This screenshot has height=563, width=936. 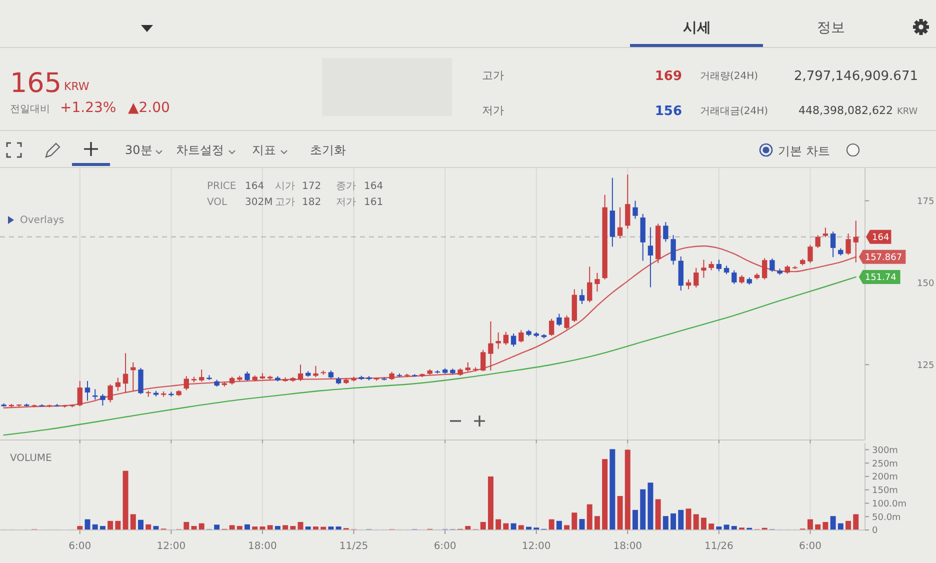 I want to click on text: 기본 차트, so click(x=804, y=151).